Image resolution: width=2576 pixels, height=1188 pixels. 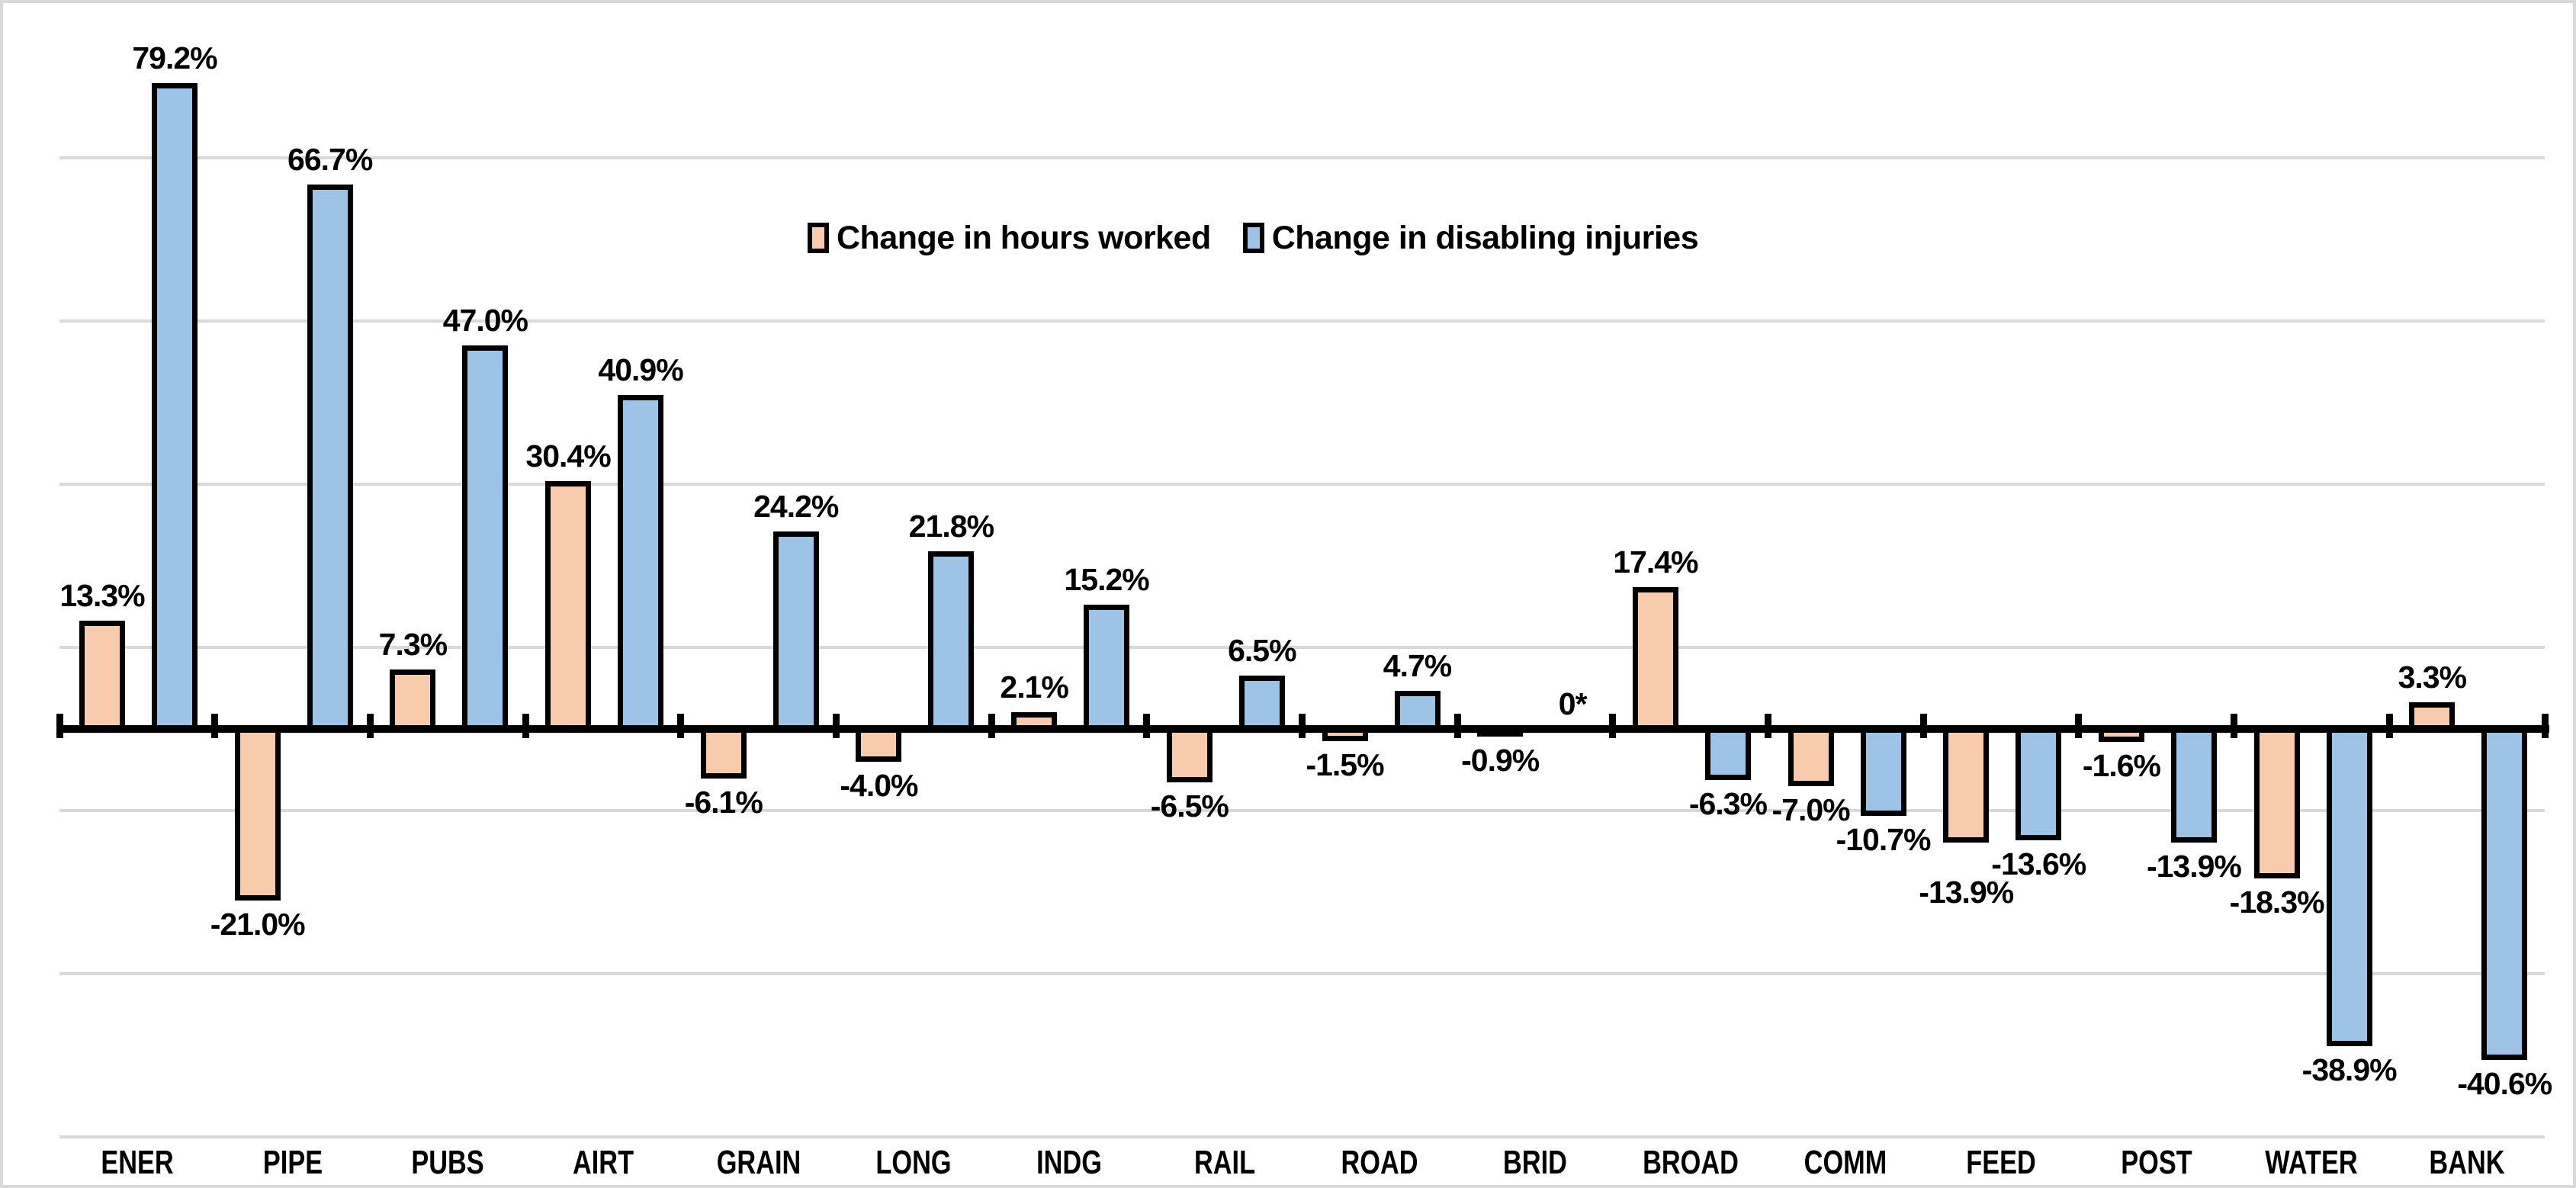 What do you see at coordinates (1379, 1162) in the screenshot?
I see `x-axis-label: ROAD` at bounding box center [1379, 1162].